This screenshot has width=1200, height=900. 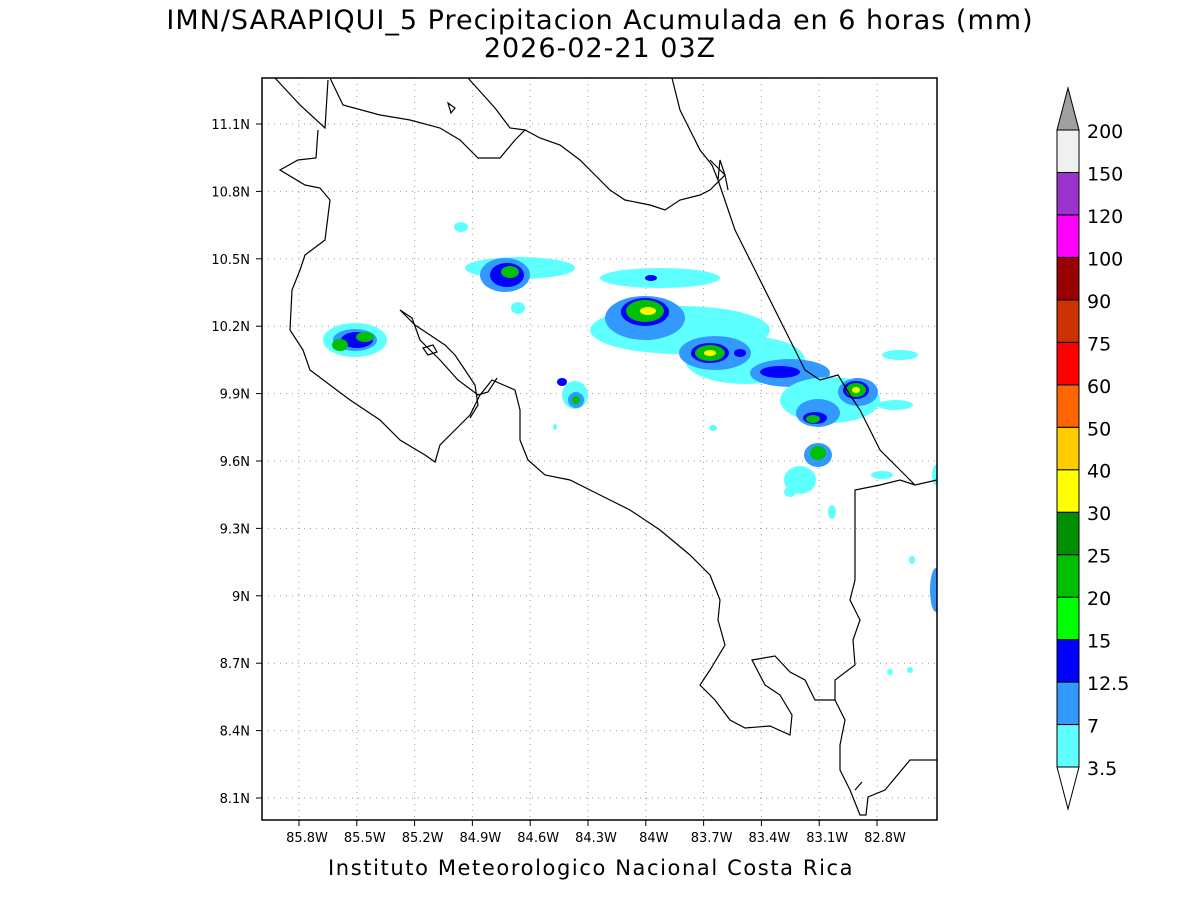 What do you see at coordinates (1105, 259) in the screenshot?
I see `colorbar-level-label: 100` at bounding box center [1105, 259].